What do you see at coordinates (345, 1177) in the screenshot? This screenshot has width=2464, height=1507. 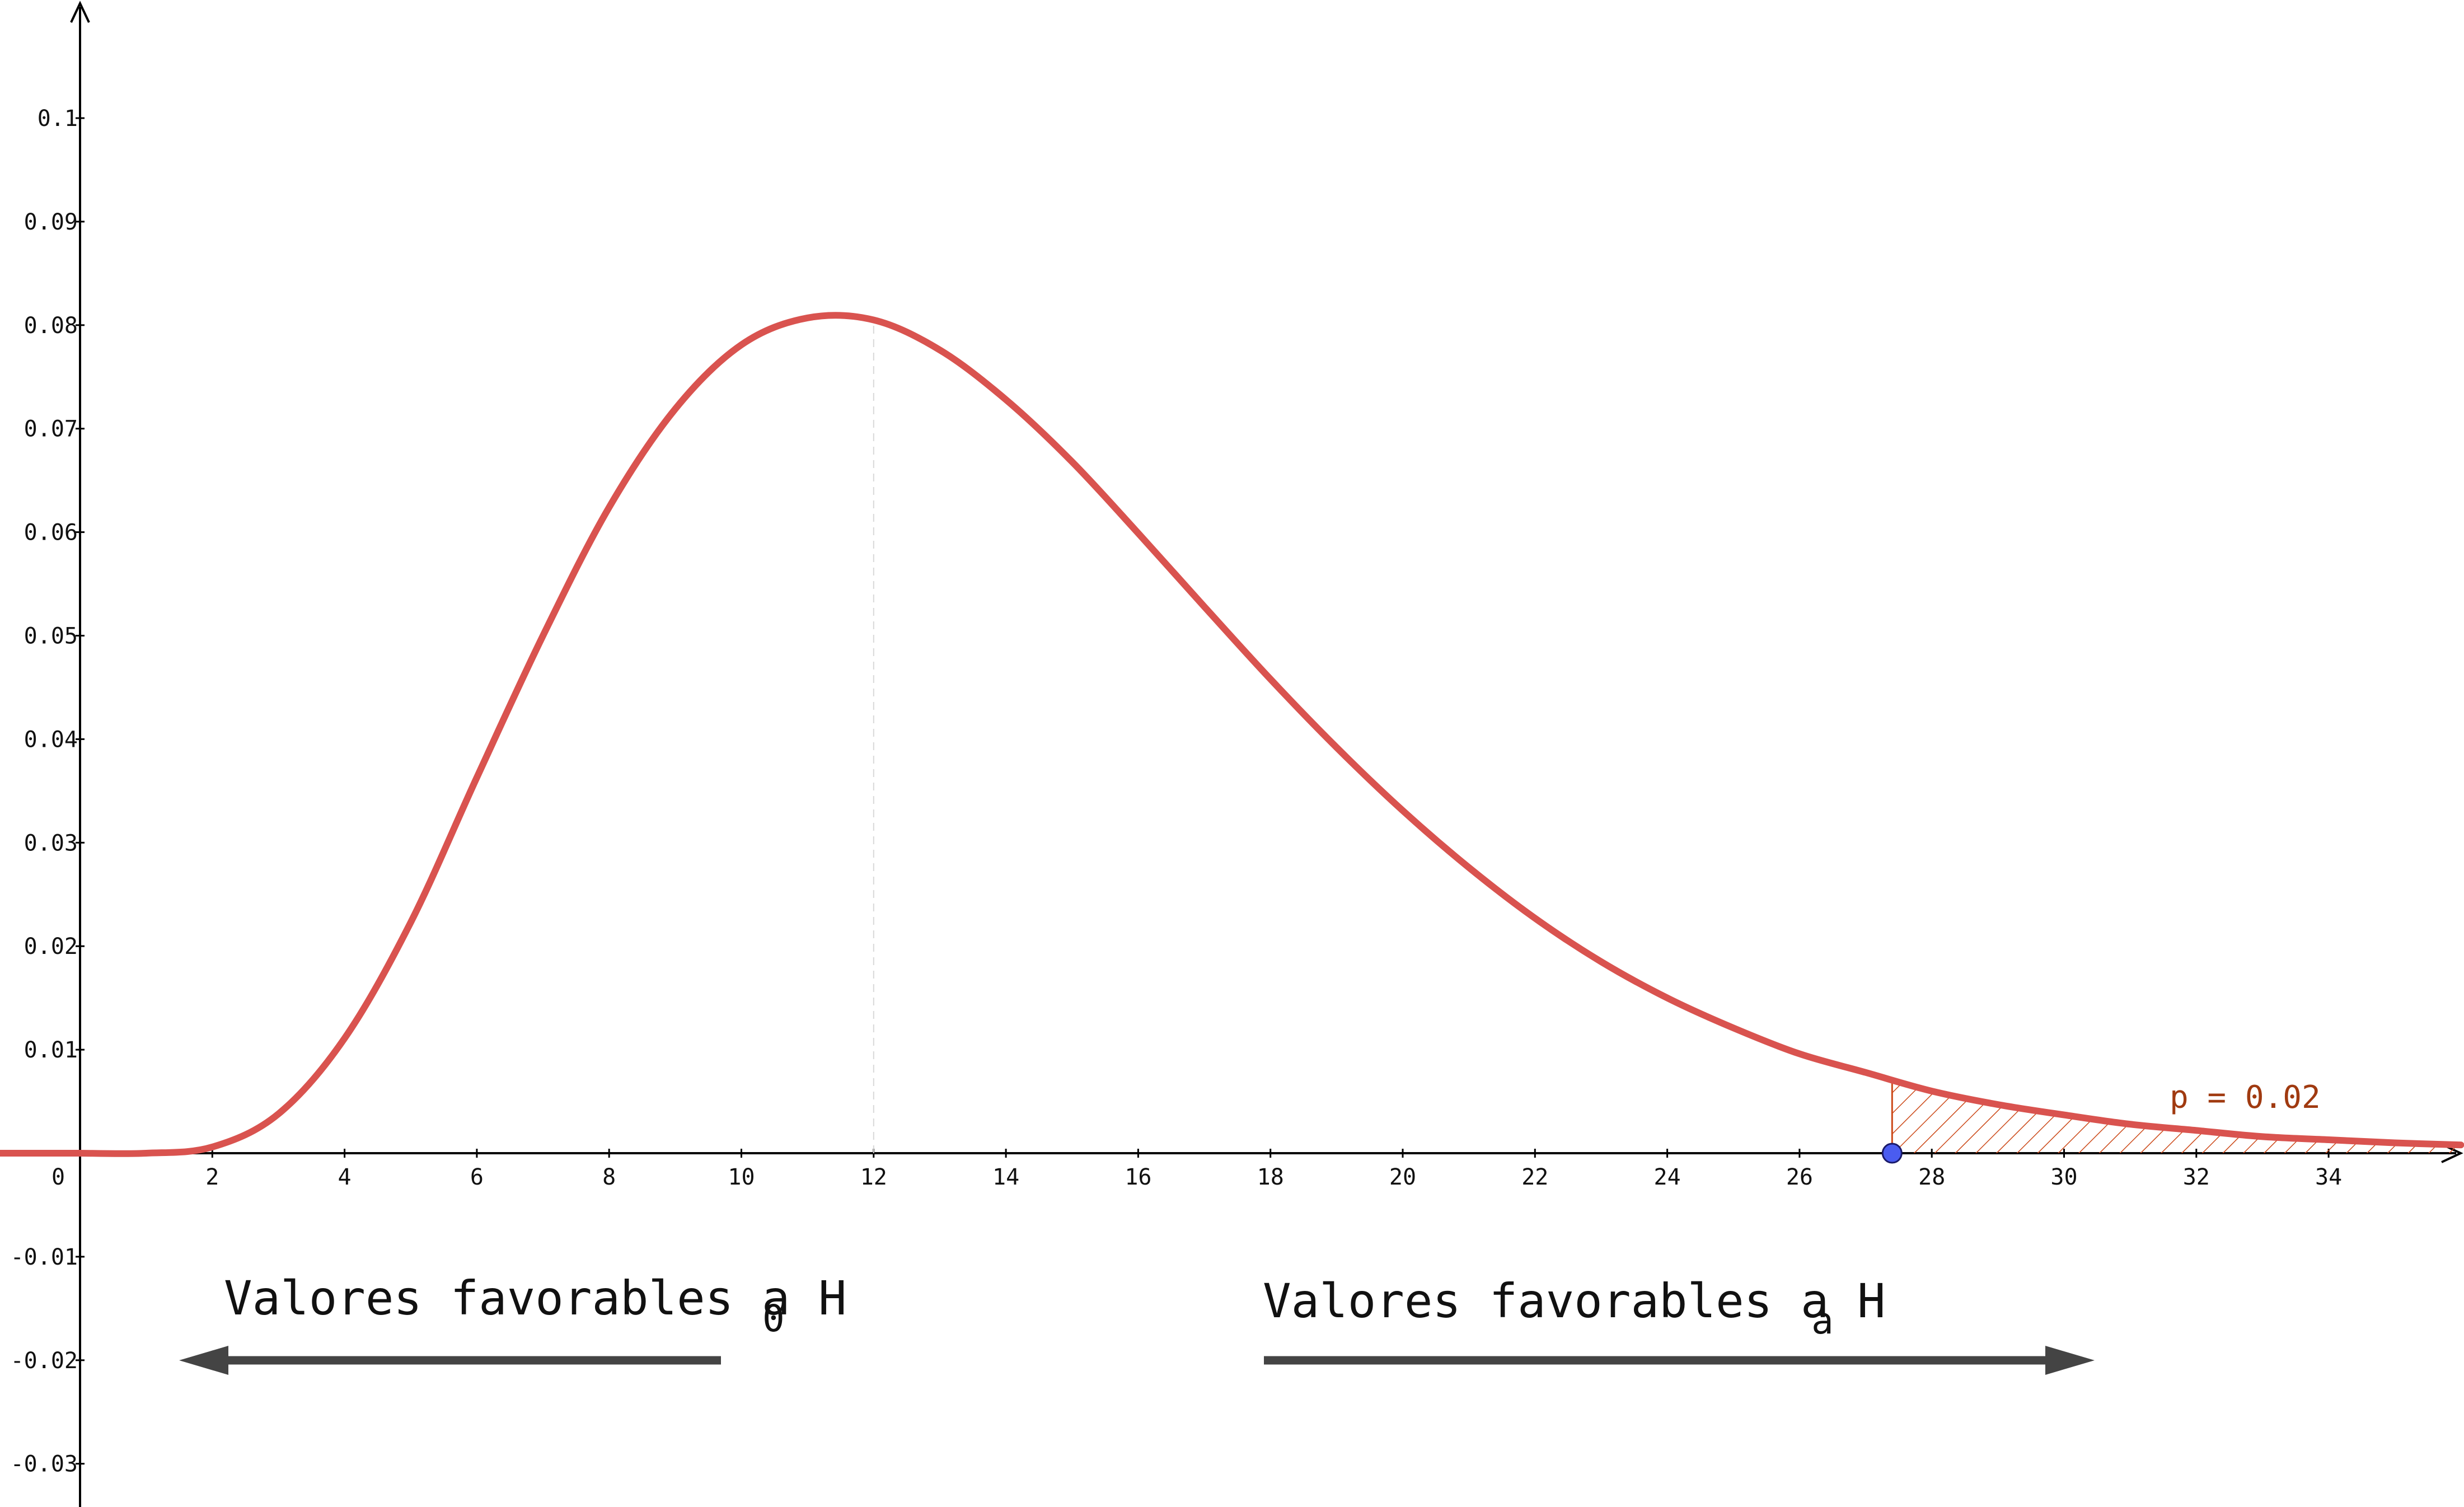 I see `x-tick-label: 4` at bounding box center [345, 1177].